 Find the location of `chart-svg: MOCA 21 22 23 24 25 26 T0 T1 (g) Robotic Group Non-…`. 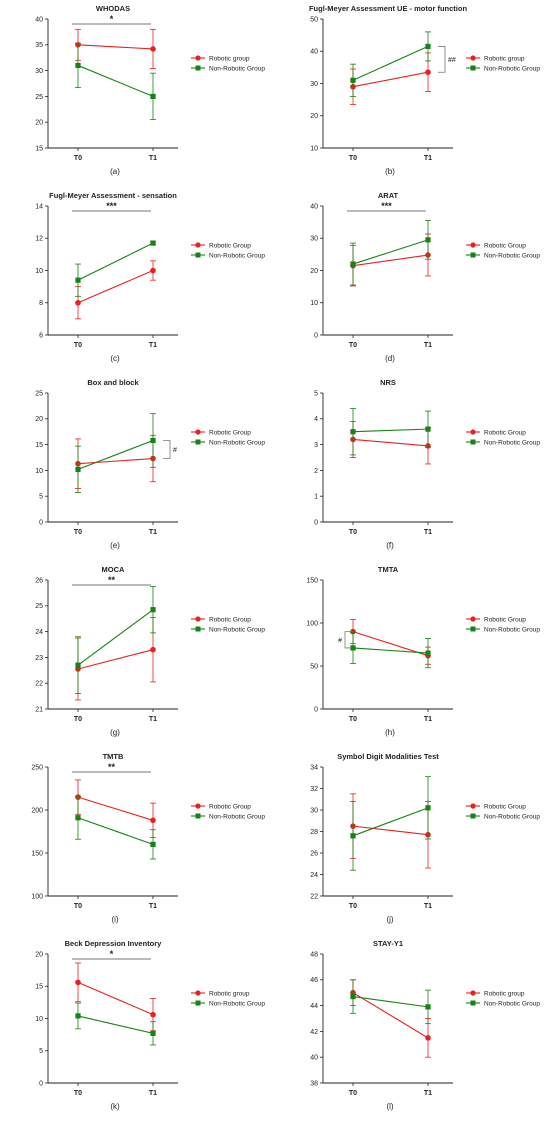

chart-svg: MOCA 21 22 23 24 25 26 T0 T1 (g) Robotic Group Non-… is located at coordinates (150, 651).